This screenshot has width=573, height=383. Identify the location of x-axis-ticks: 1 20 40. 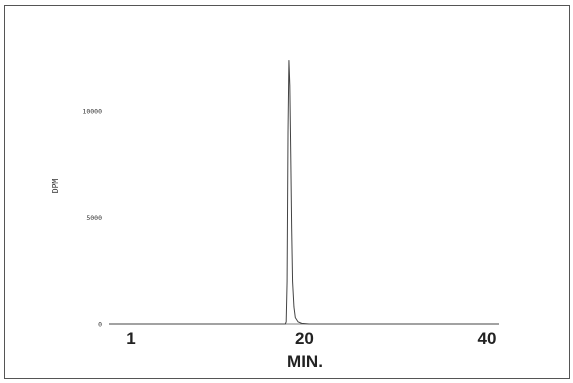
(311, 338).